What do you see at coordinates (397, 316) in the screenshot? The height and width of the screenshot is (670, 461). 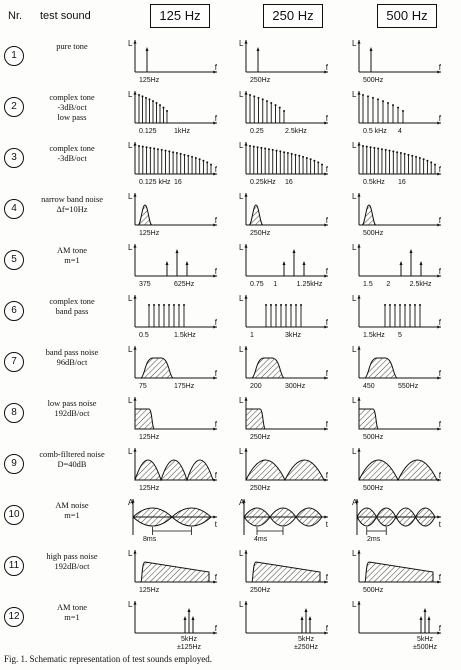 I see `plot-cell: Lf 1.5kHz 5` at bounding box center [397, 316].